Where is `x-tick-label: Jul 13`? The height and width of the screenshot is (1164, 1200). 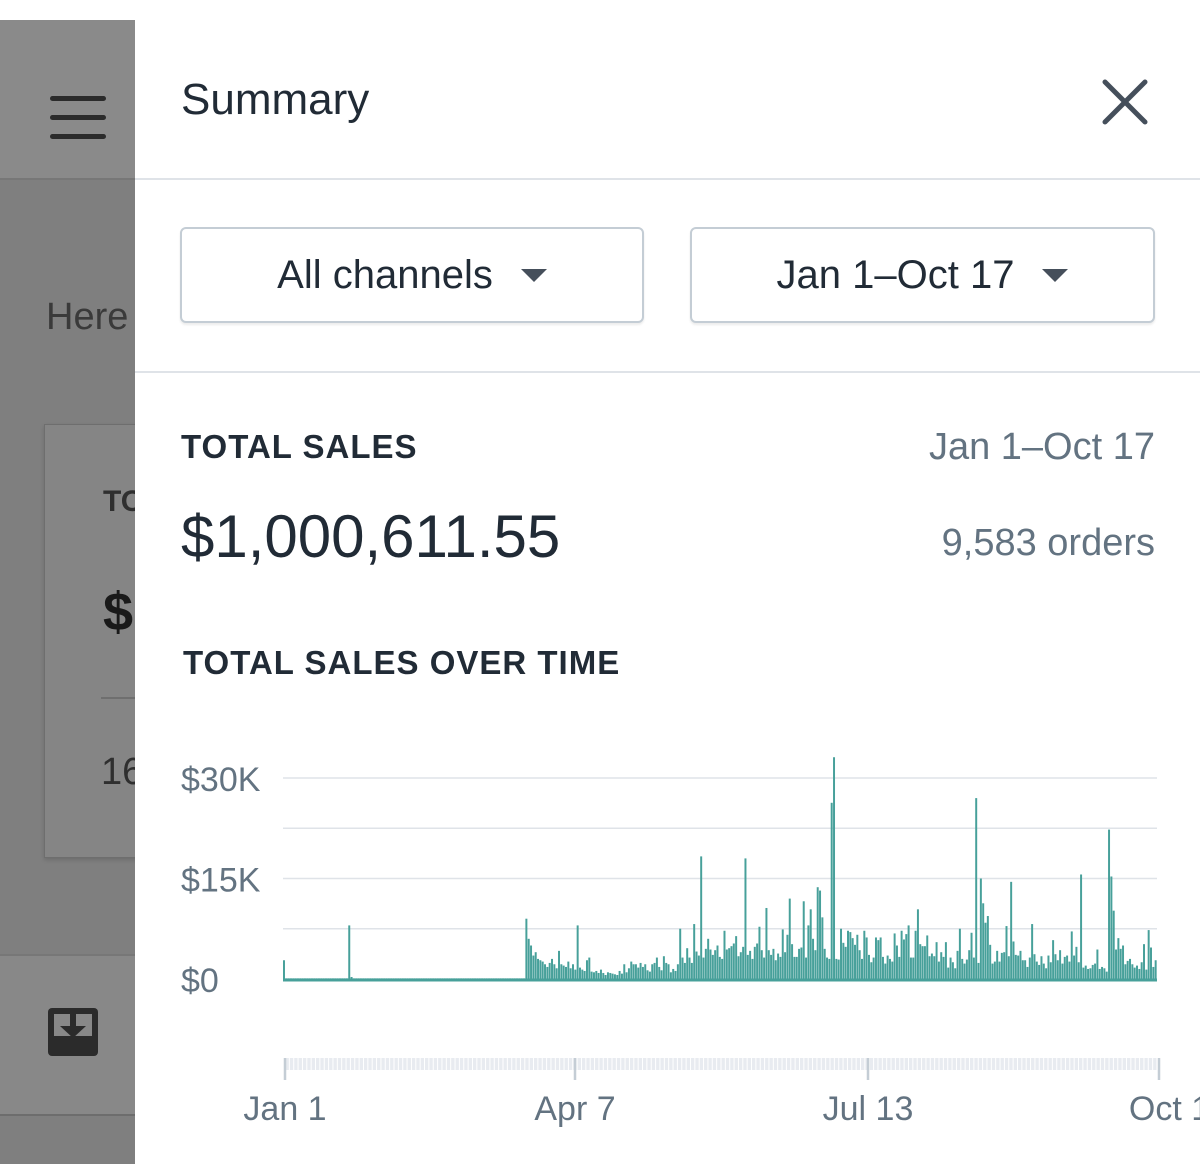 x-tick-label: Jul 13 is located at coordinates (868, 1109).